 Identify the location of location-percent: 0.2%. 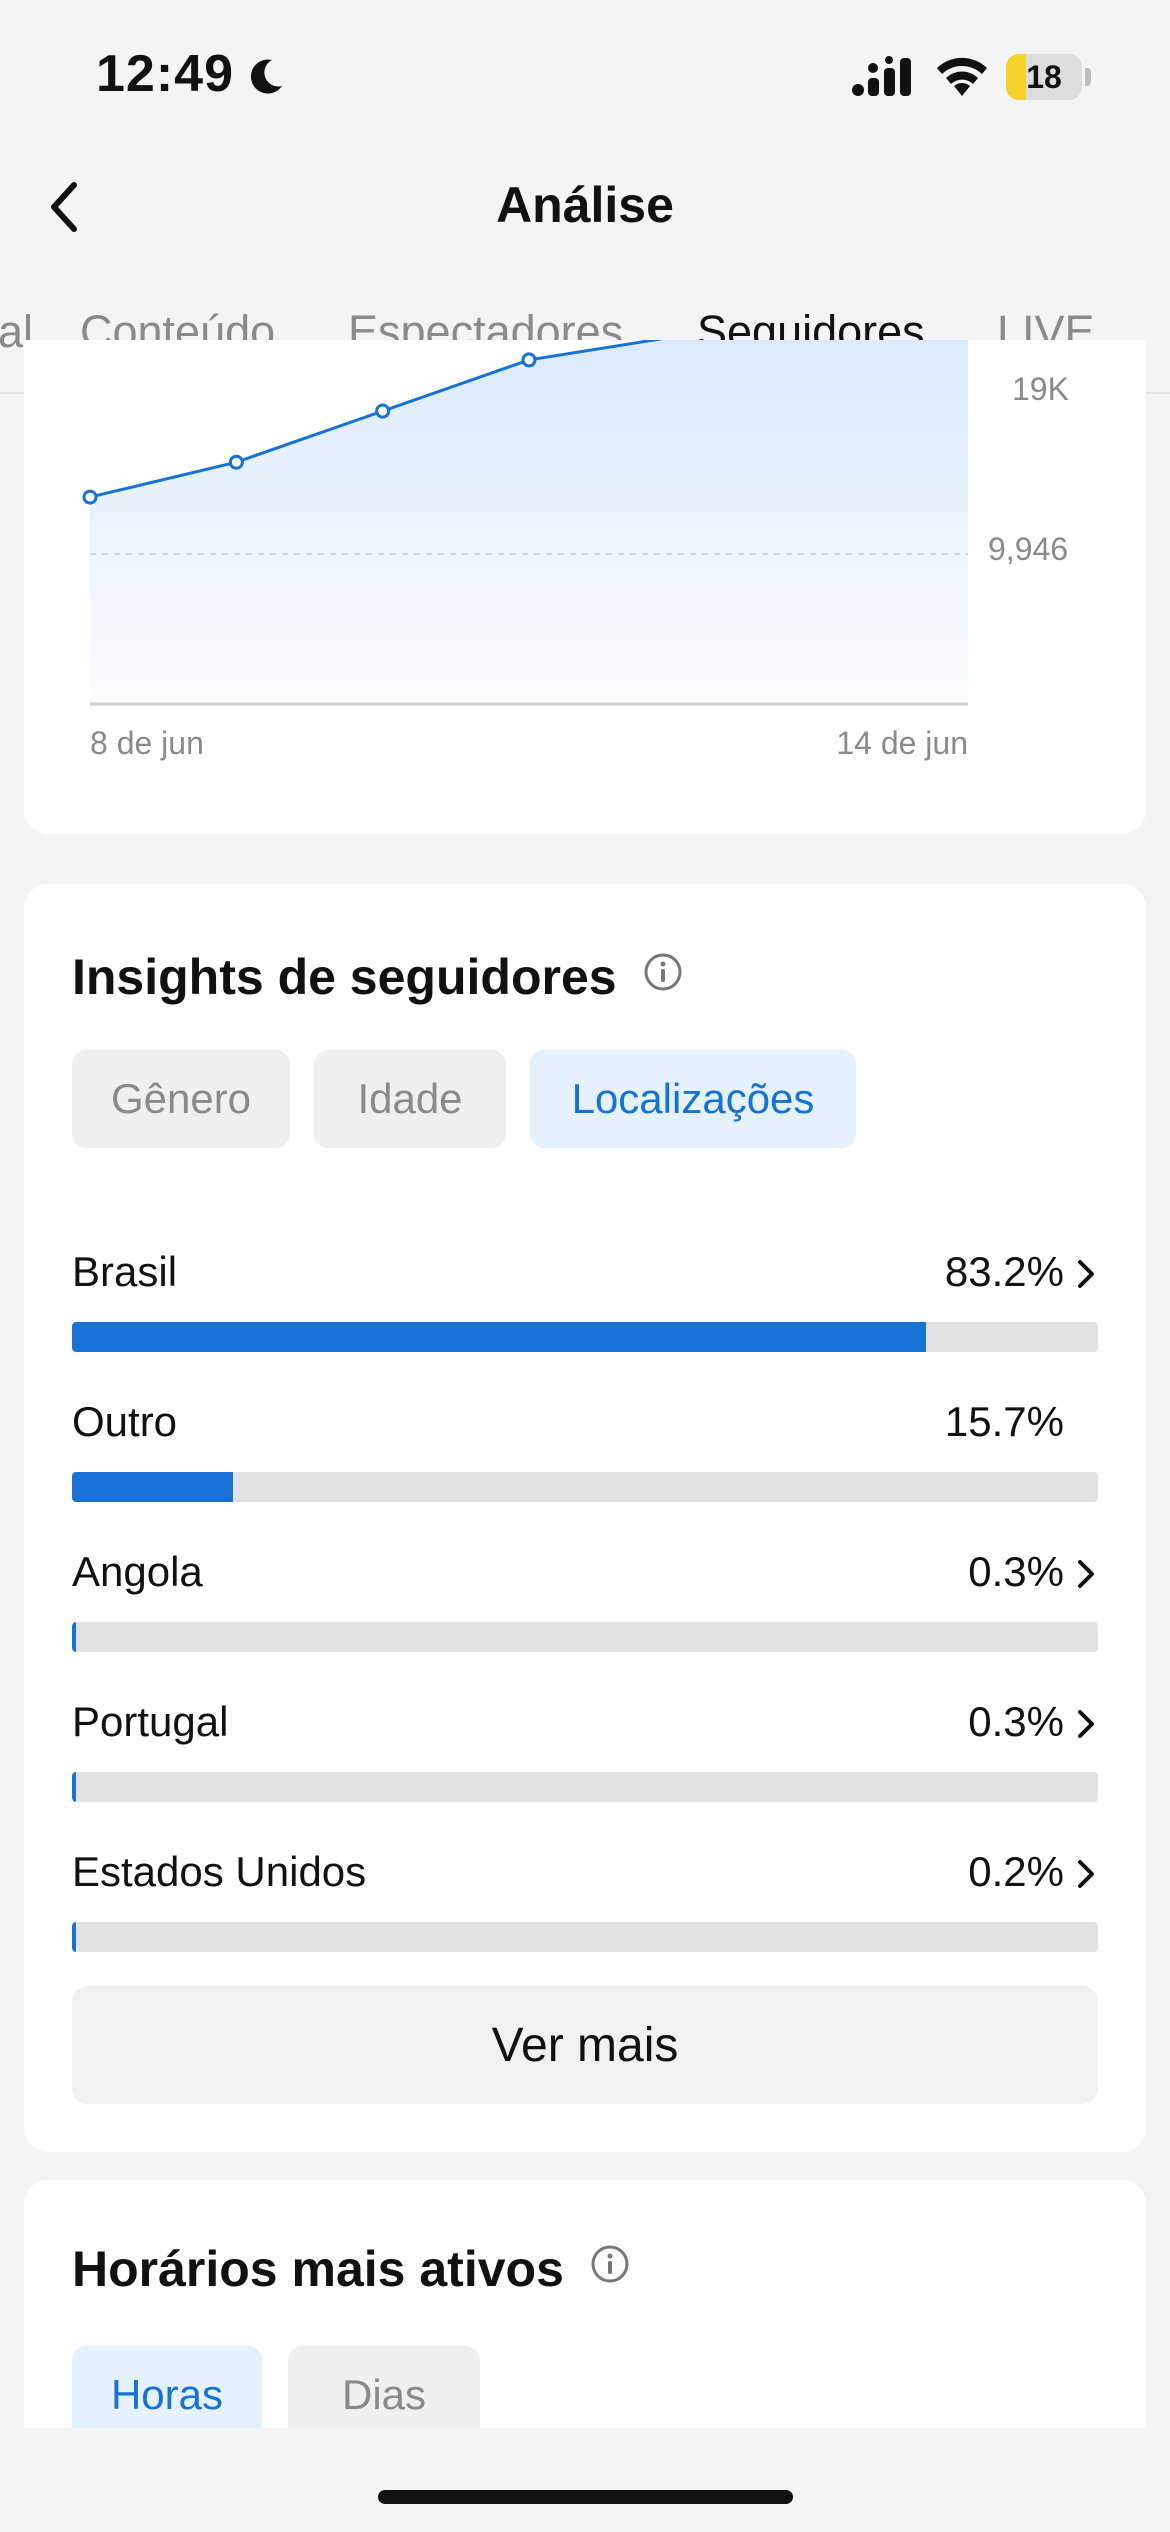
(1016, 1871).